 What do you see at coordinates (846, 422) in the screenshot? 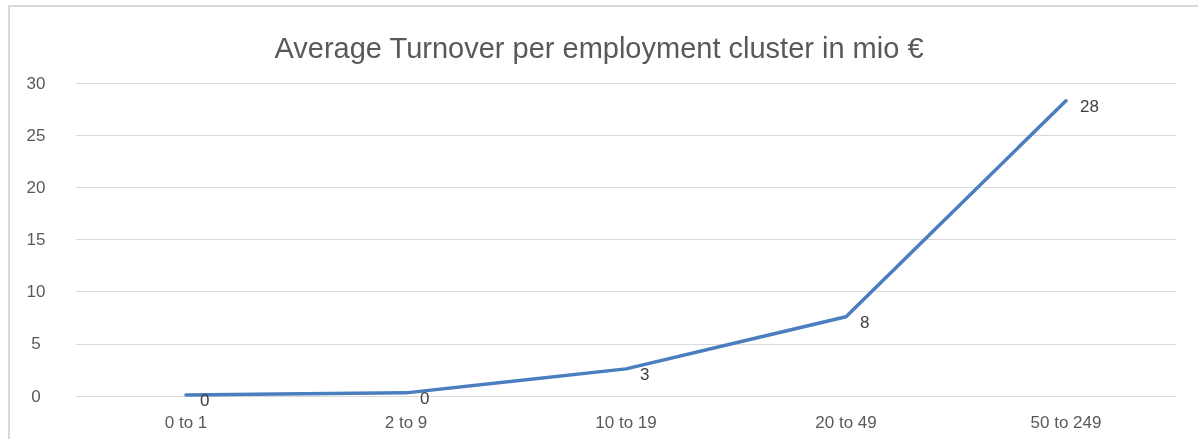
I see `x-tick-label: 20 to 49` at bounding box center [846, 422].